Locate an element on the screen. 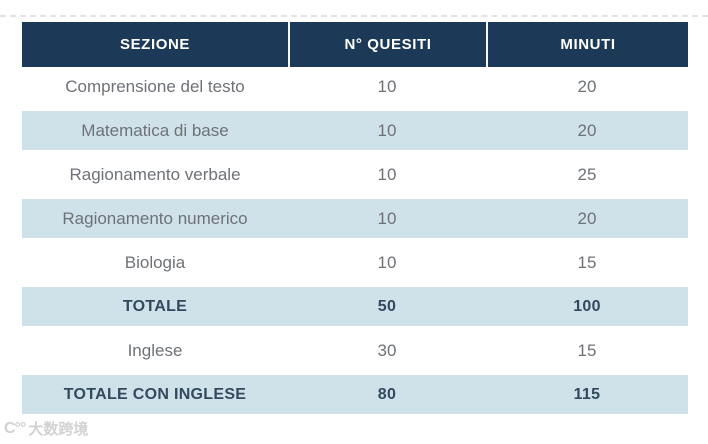 The width and height of the screenshot is (708, 444). cell-quesiti: 80 is located at coordinates (387, 394).